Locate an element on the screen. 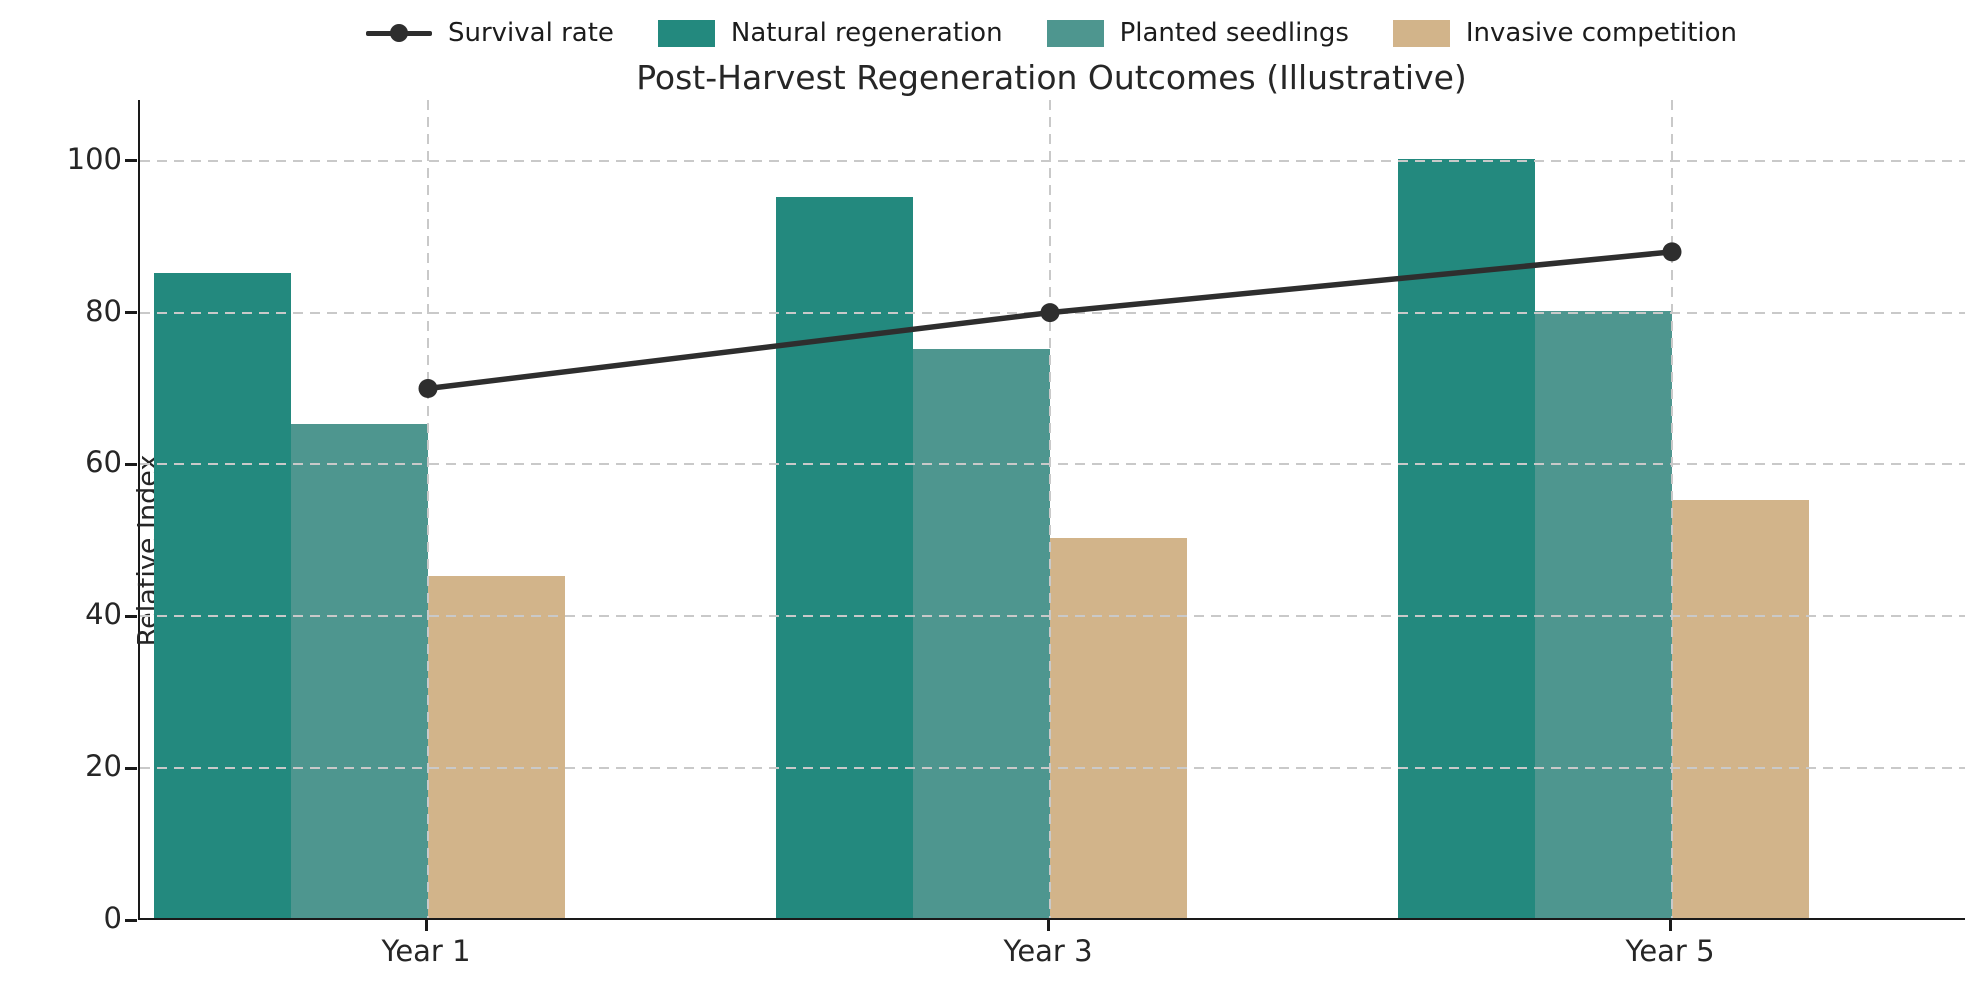  y-tick-label-60: 60 is located at coordinates (103, 462).